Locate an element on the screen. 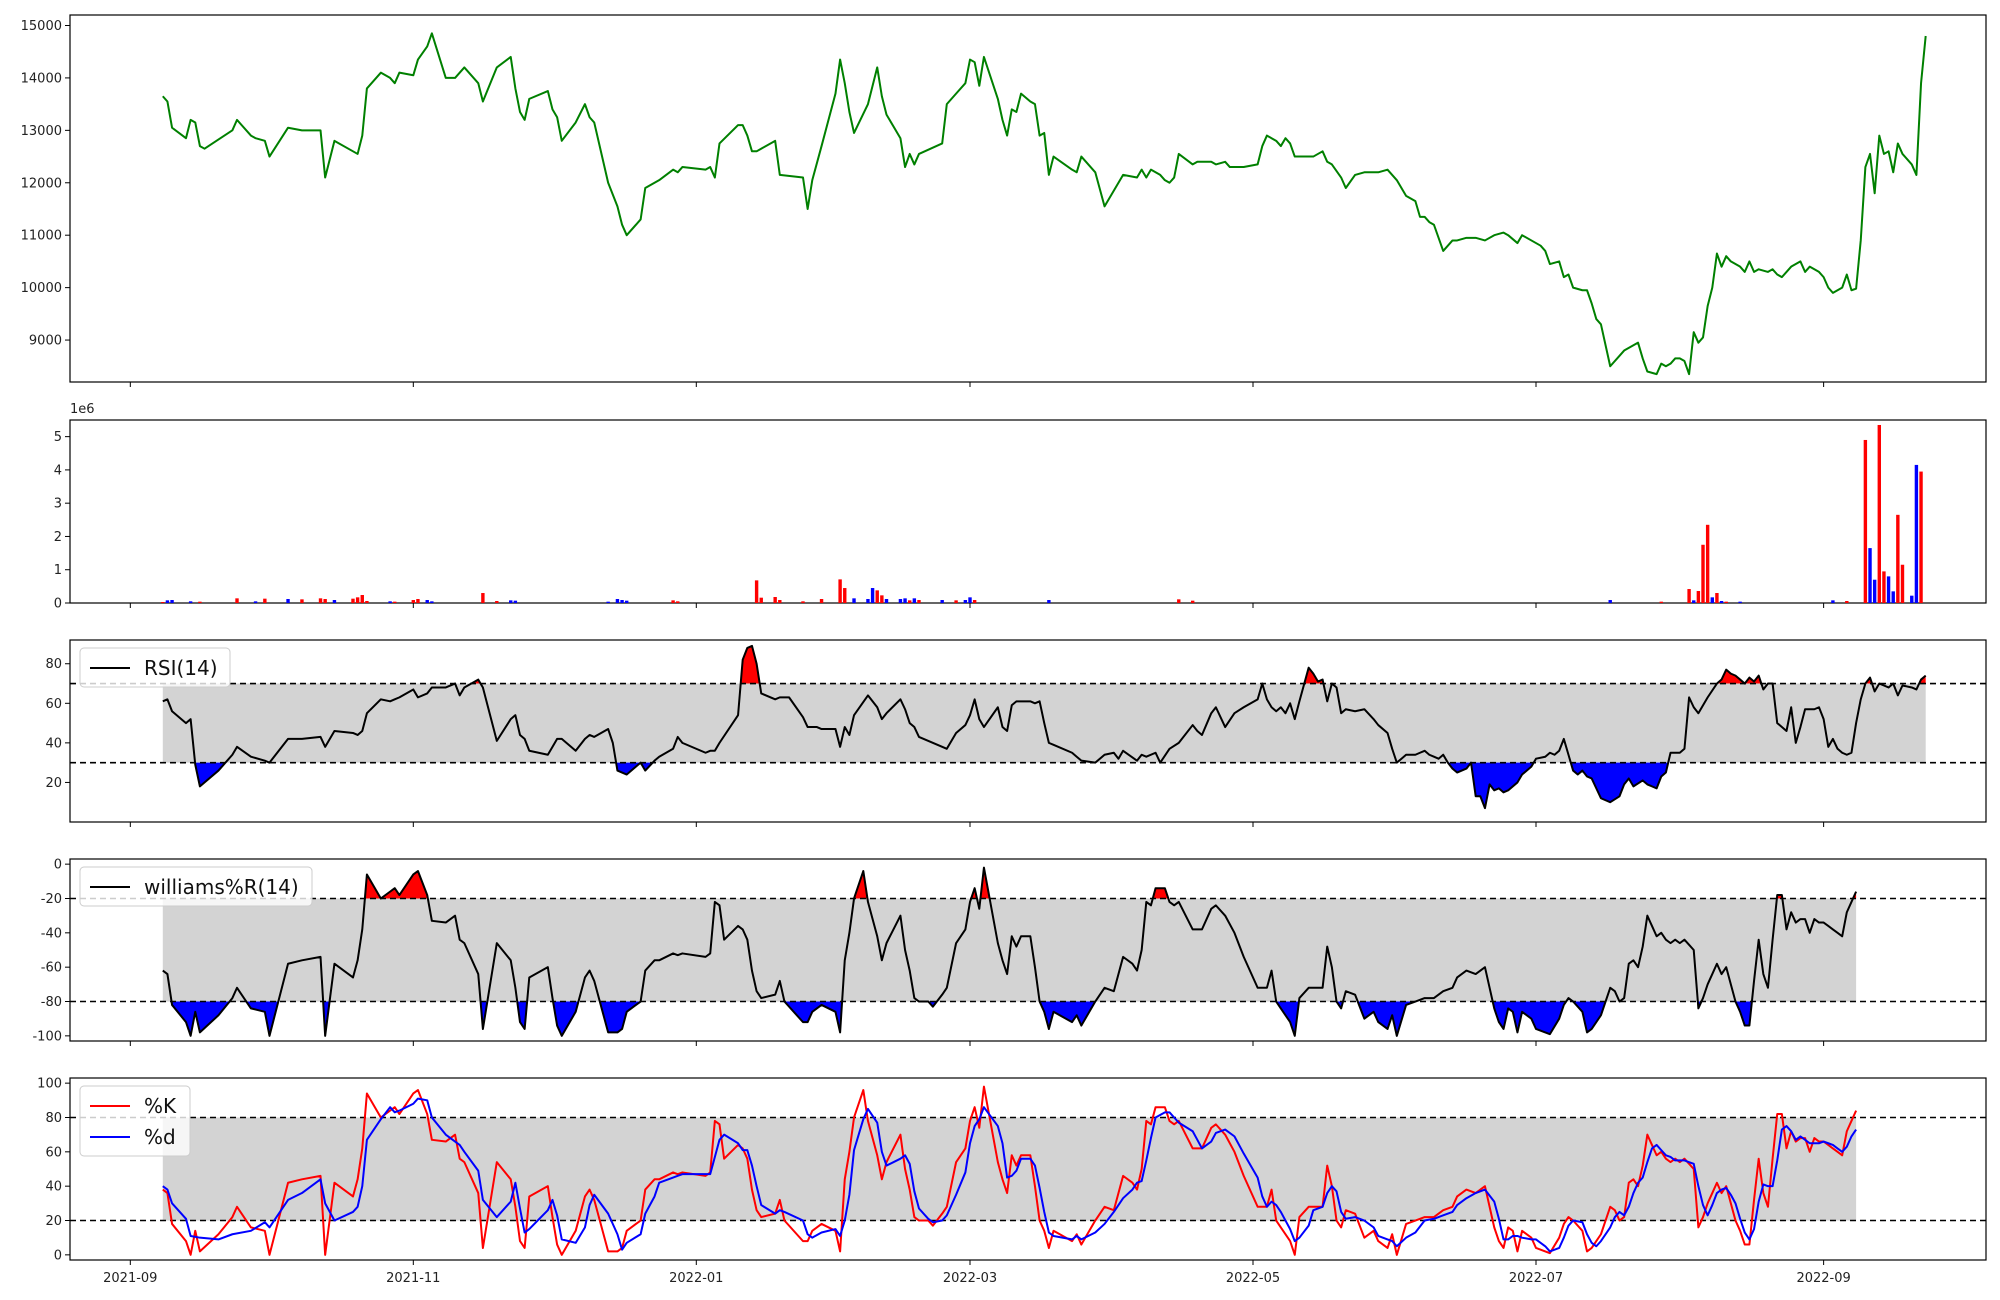  y-tick-label: 9000 is located at coordinates (45, 341).